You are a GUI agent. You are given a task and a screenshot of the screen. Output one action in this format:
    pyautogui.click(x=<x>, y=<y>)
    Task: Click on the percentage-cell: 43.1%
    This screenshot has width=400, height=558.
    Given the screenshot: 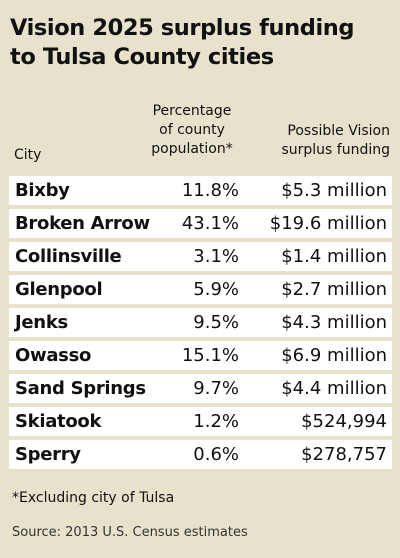 What is the action you would take?
    pyautogui.click(x=210, y=223)
    